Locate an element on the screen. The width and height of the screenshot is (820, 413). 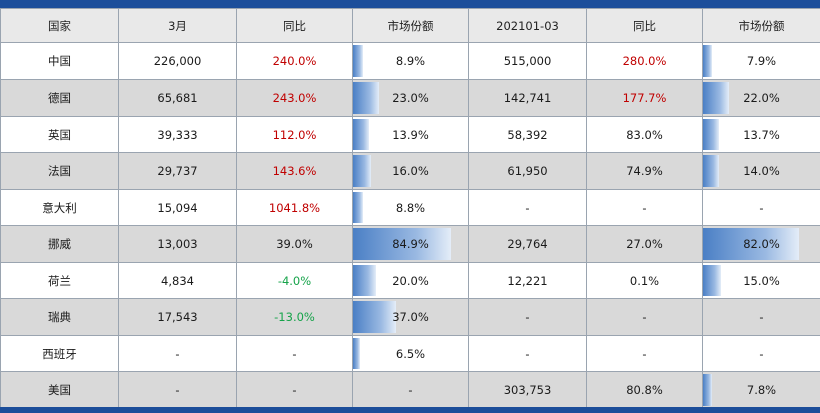
march-yoy-cell: -4.0% is located at coordinates (294, 280).